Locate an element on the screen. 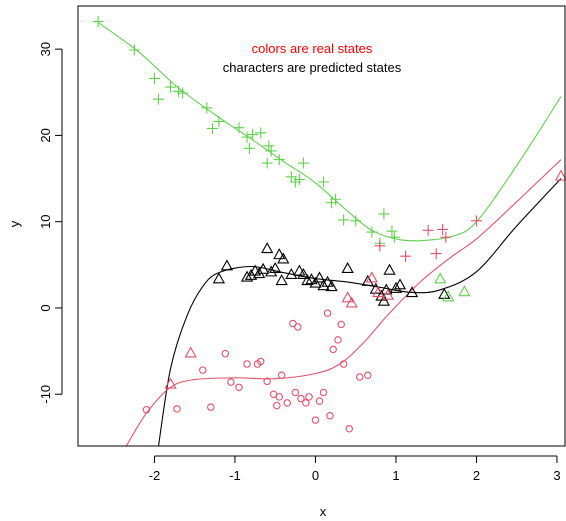 The image size is (566, 521). x-tick-label: 0 is located at coordinates (315, 475).